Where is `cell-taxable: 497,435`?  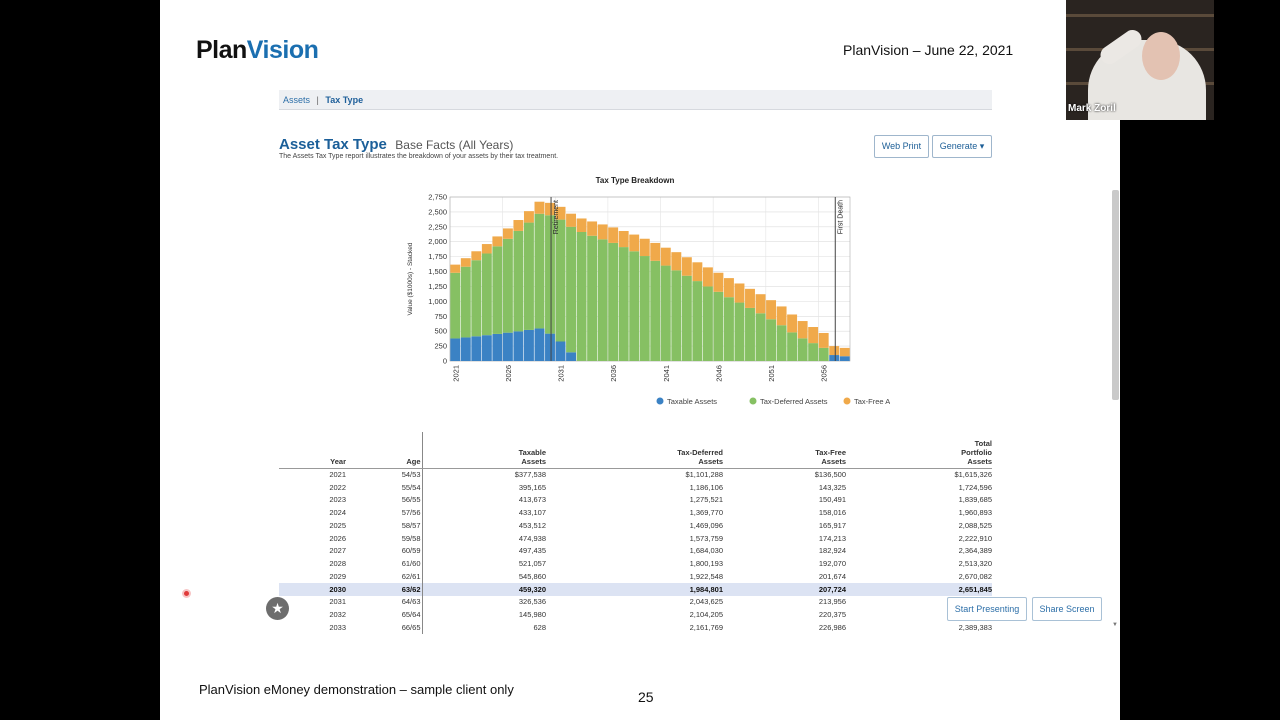
cell-taxable: 497,435 is located at coordinates (532, 551).